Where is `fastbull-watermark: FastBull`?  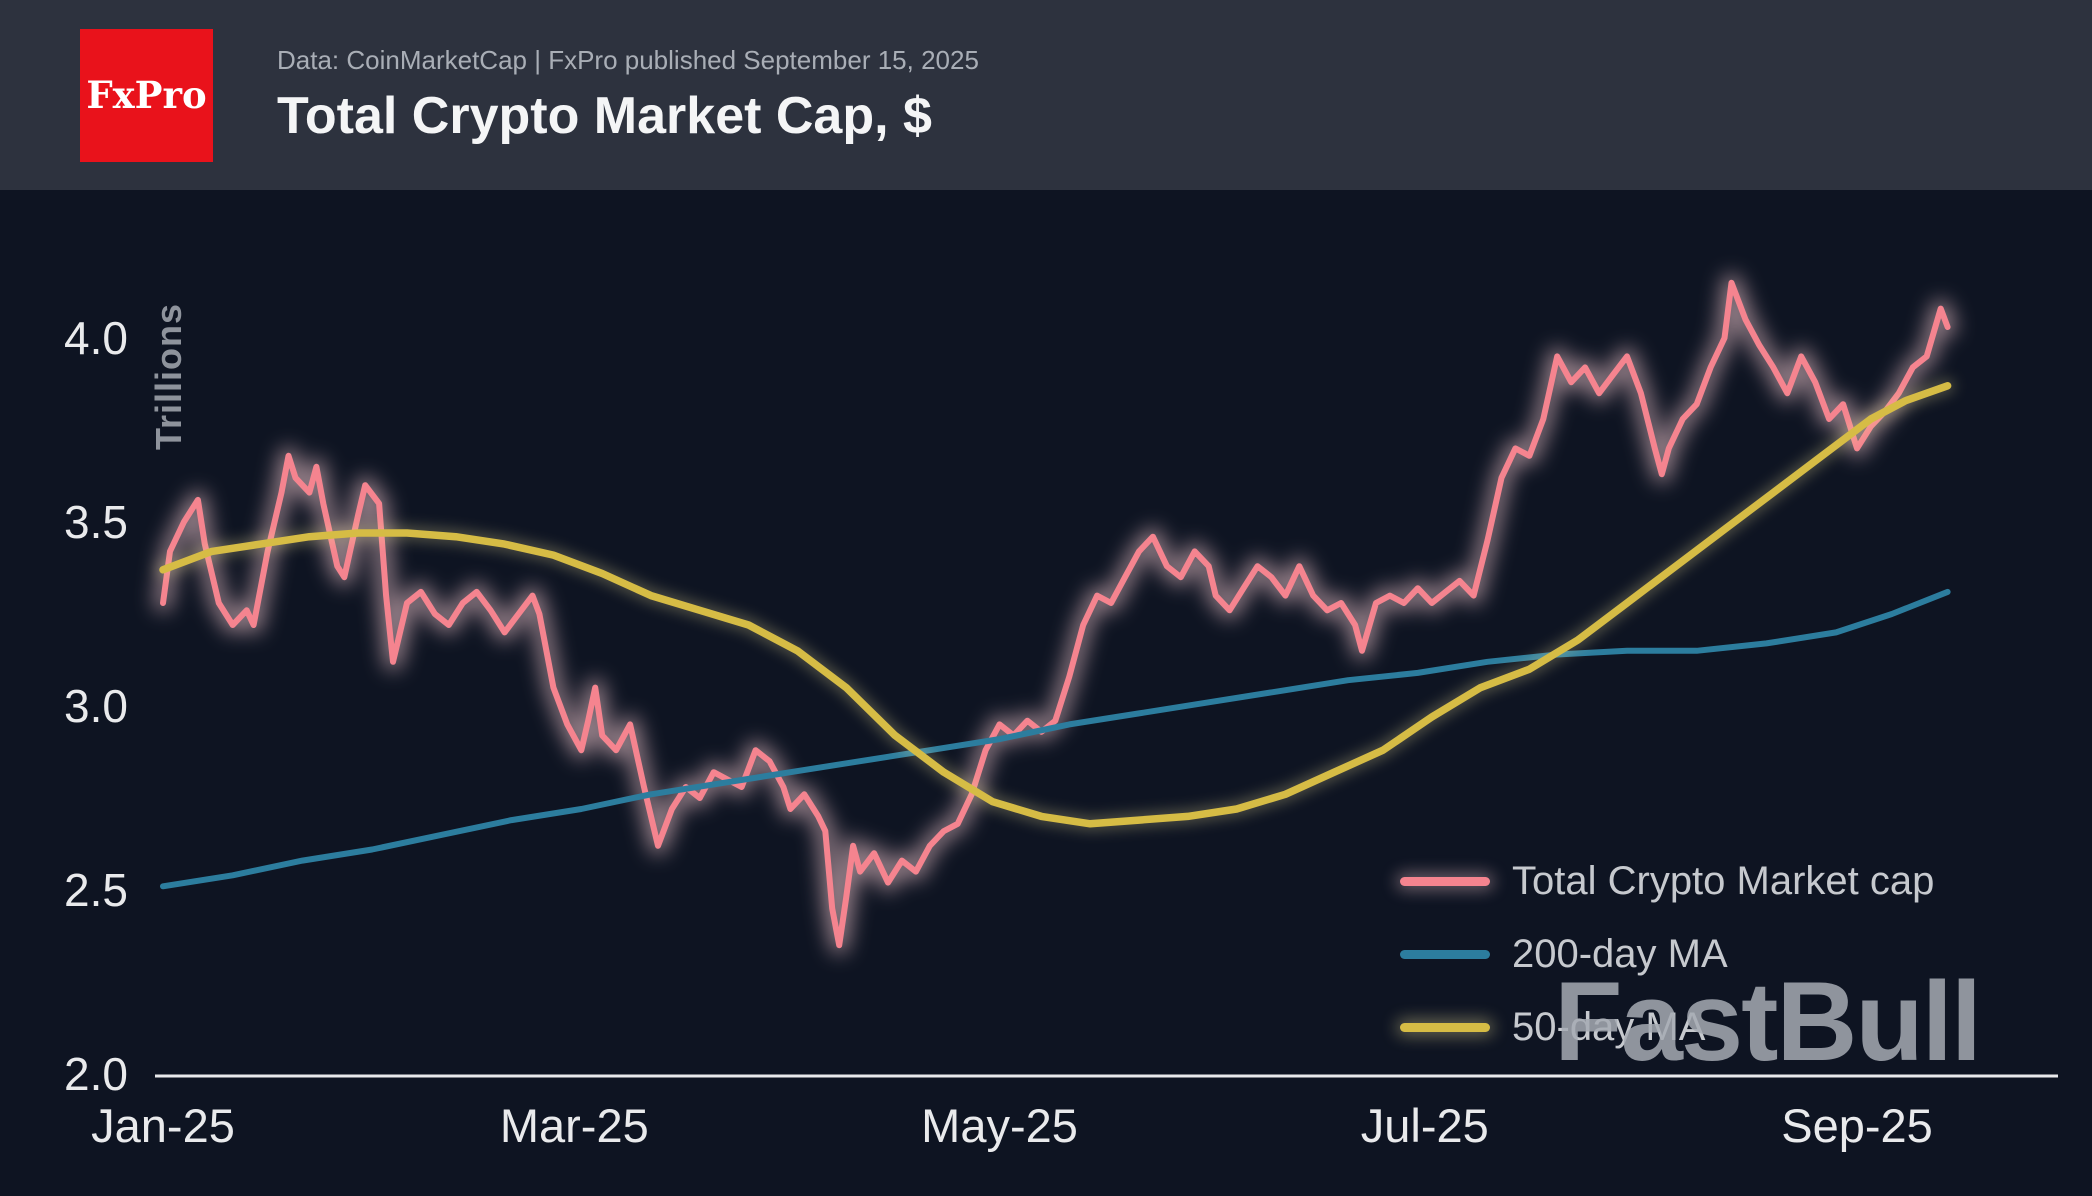
fastbull-watermark: FastBull is located at coordinates (1768, 1021).